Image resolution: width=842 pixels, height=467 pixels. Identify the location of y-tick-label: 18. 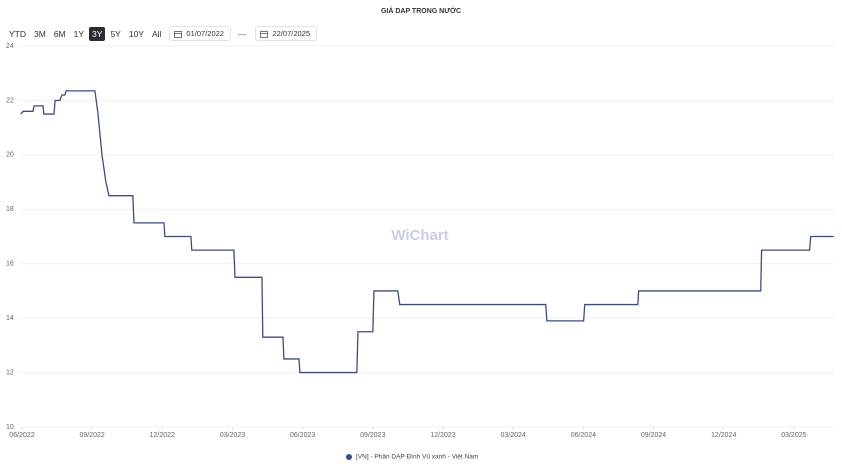
(10, 209).